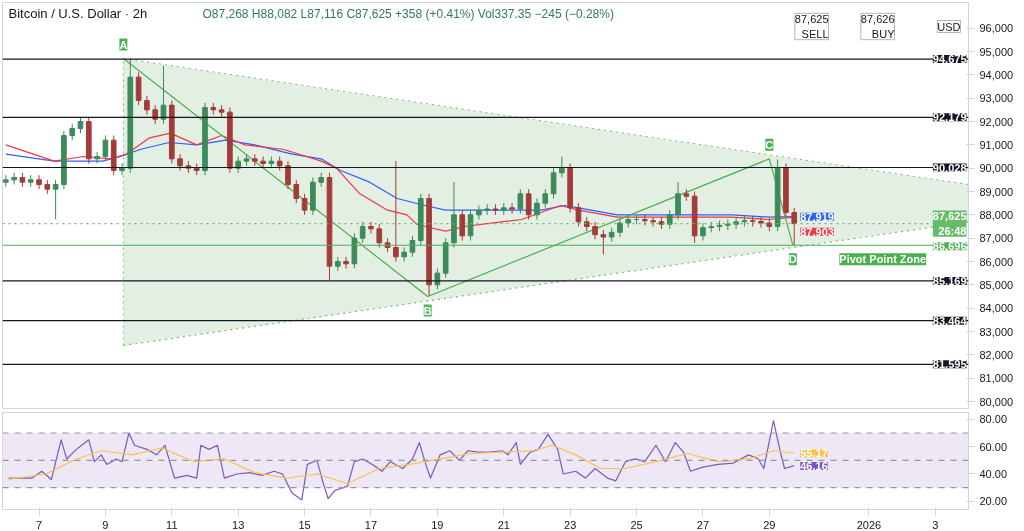  I want to click on annotation: C, so click(769, 144).